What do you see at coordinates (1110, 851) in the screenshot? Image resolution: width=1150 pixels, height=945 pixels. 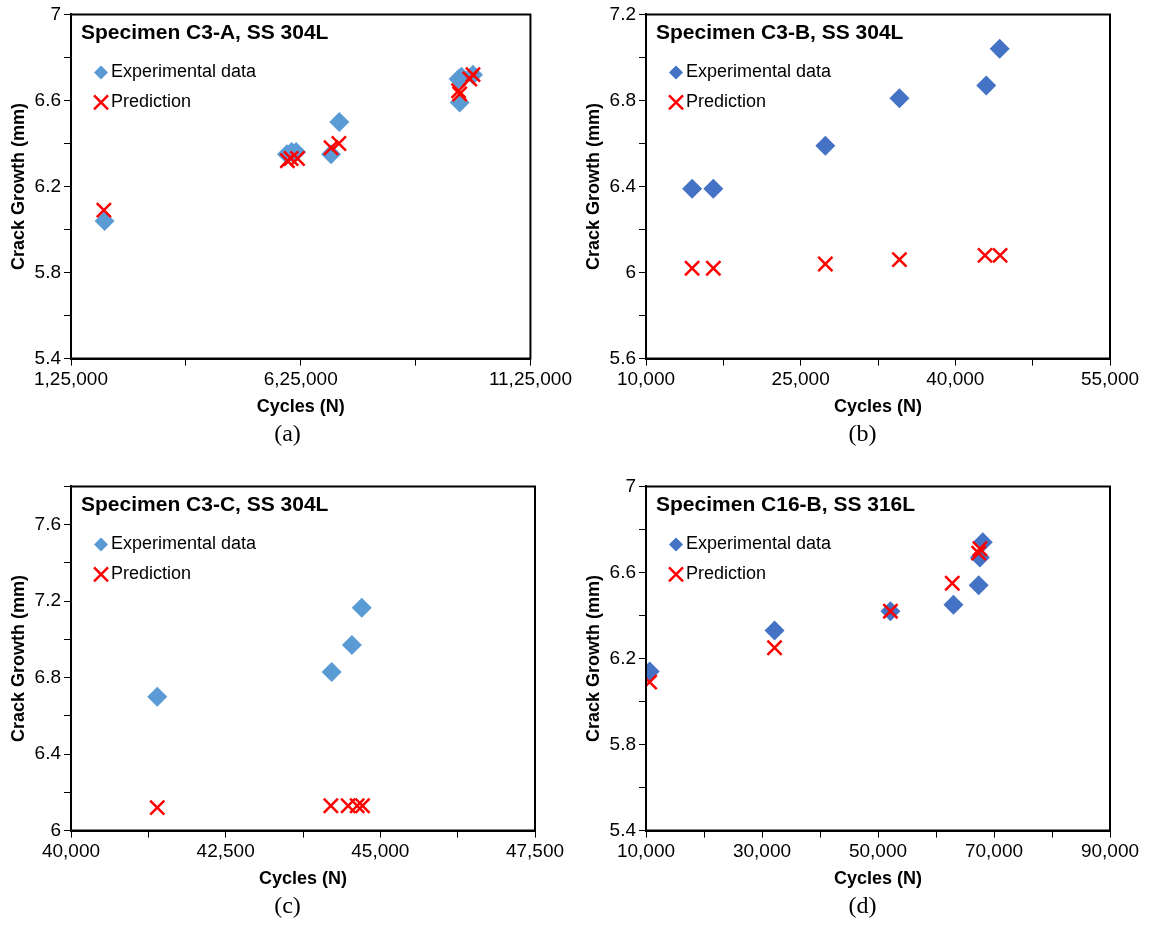 I see `x-tick-label: 90,000` at bounding box center [1110, 851].